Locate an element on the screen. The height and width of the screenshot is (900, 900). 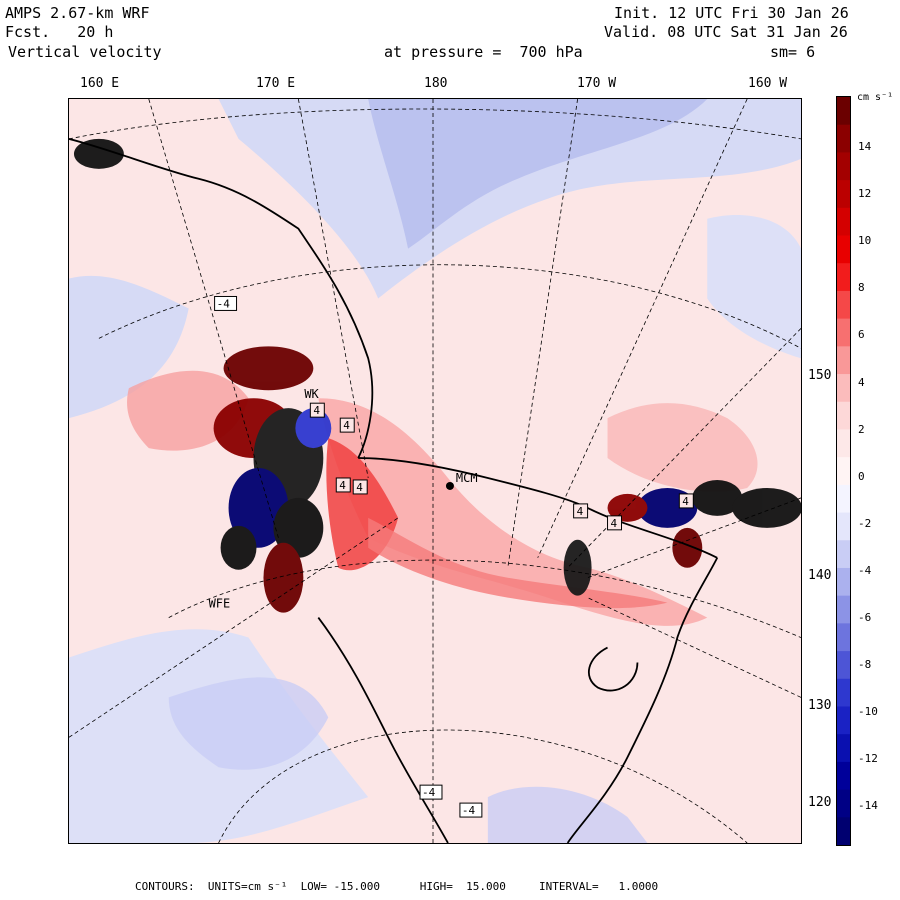
subsidence-region-southeast is located at coordinates (567, 814).